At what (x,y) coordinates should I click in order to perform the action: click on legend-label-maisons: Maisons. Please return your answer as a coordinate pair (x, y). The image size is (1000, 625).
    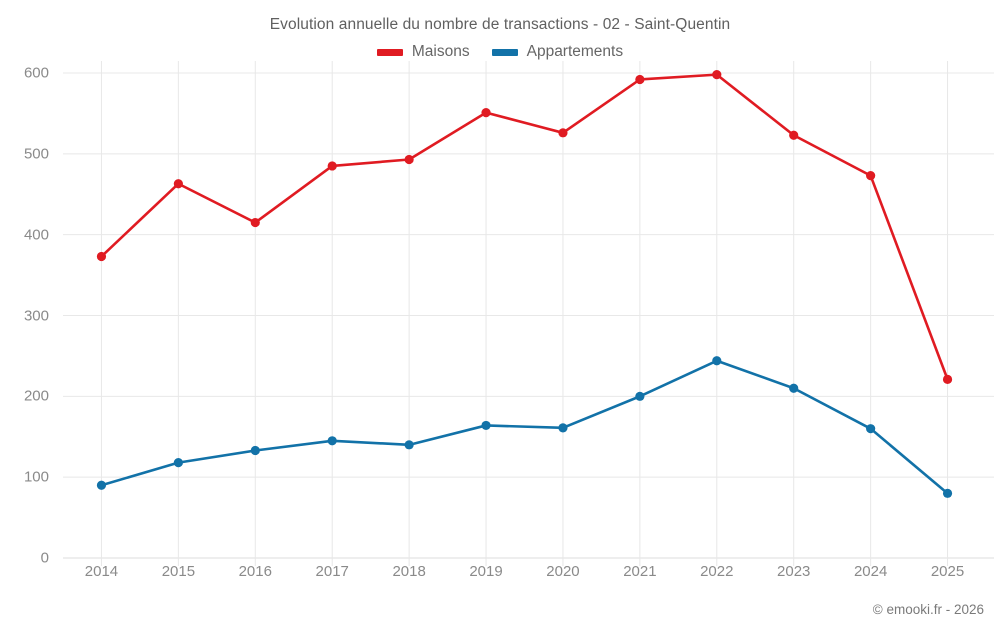
    Looking at the image, I should click on (440, 51).